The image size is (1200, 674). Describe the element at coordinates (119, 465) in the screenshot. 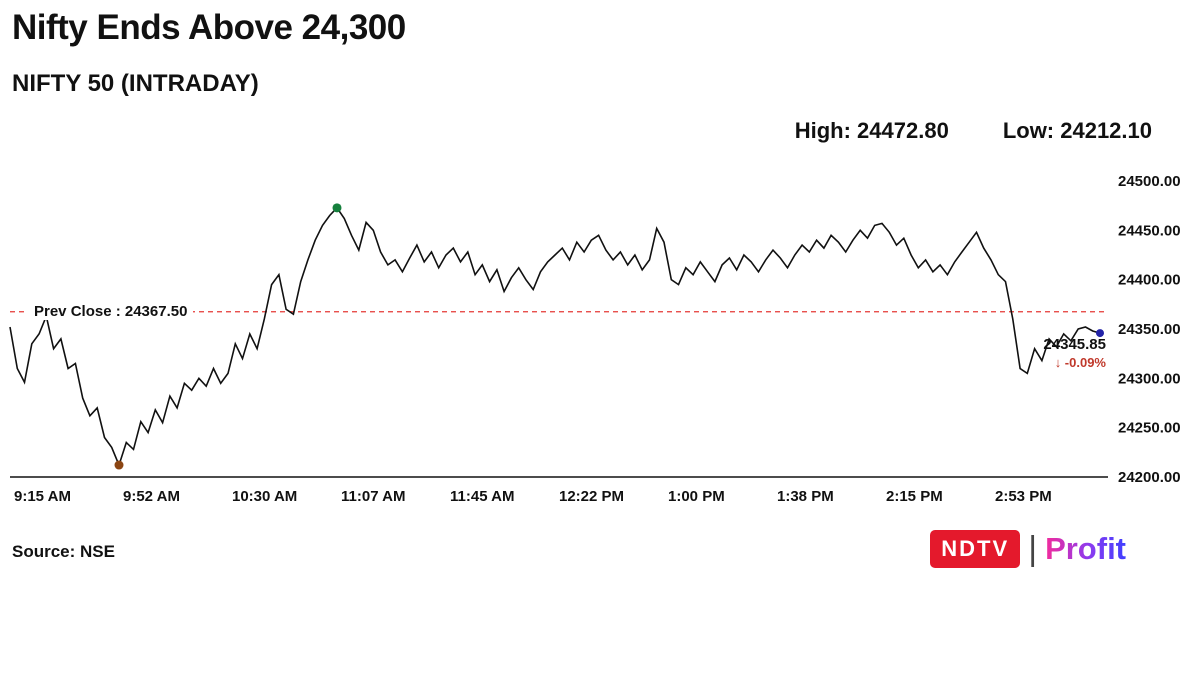

I see `low-marker` at that location.